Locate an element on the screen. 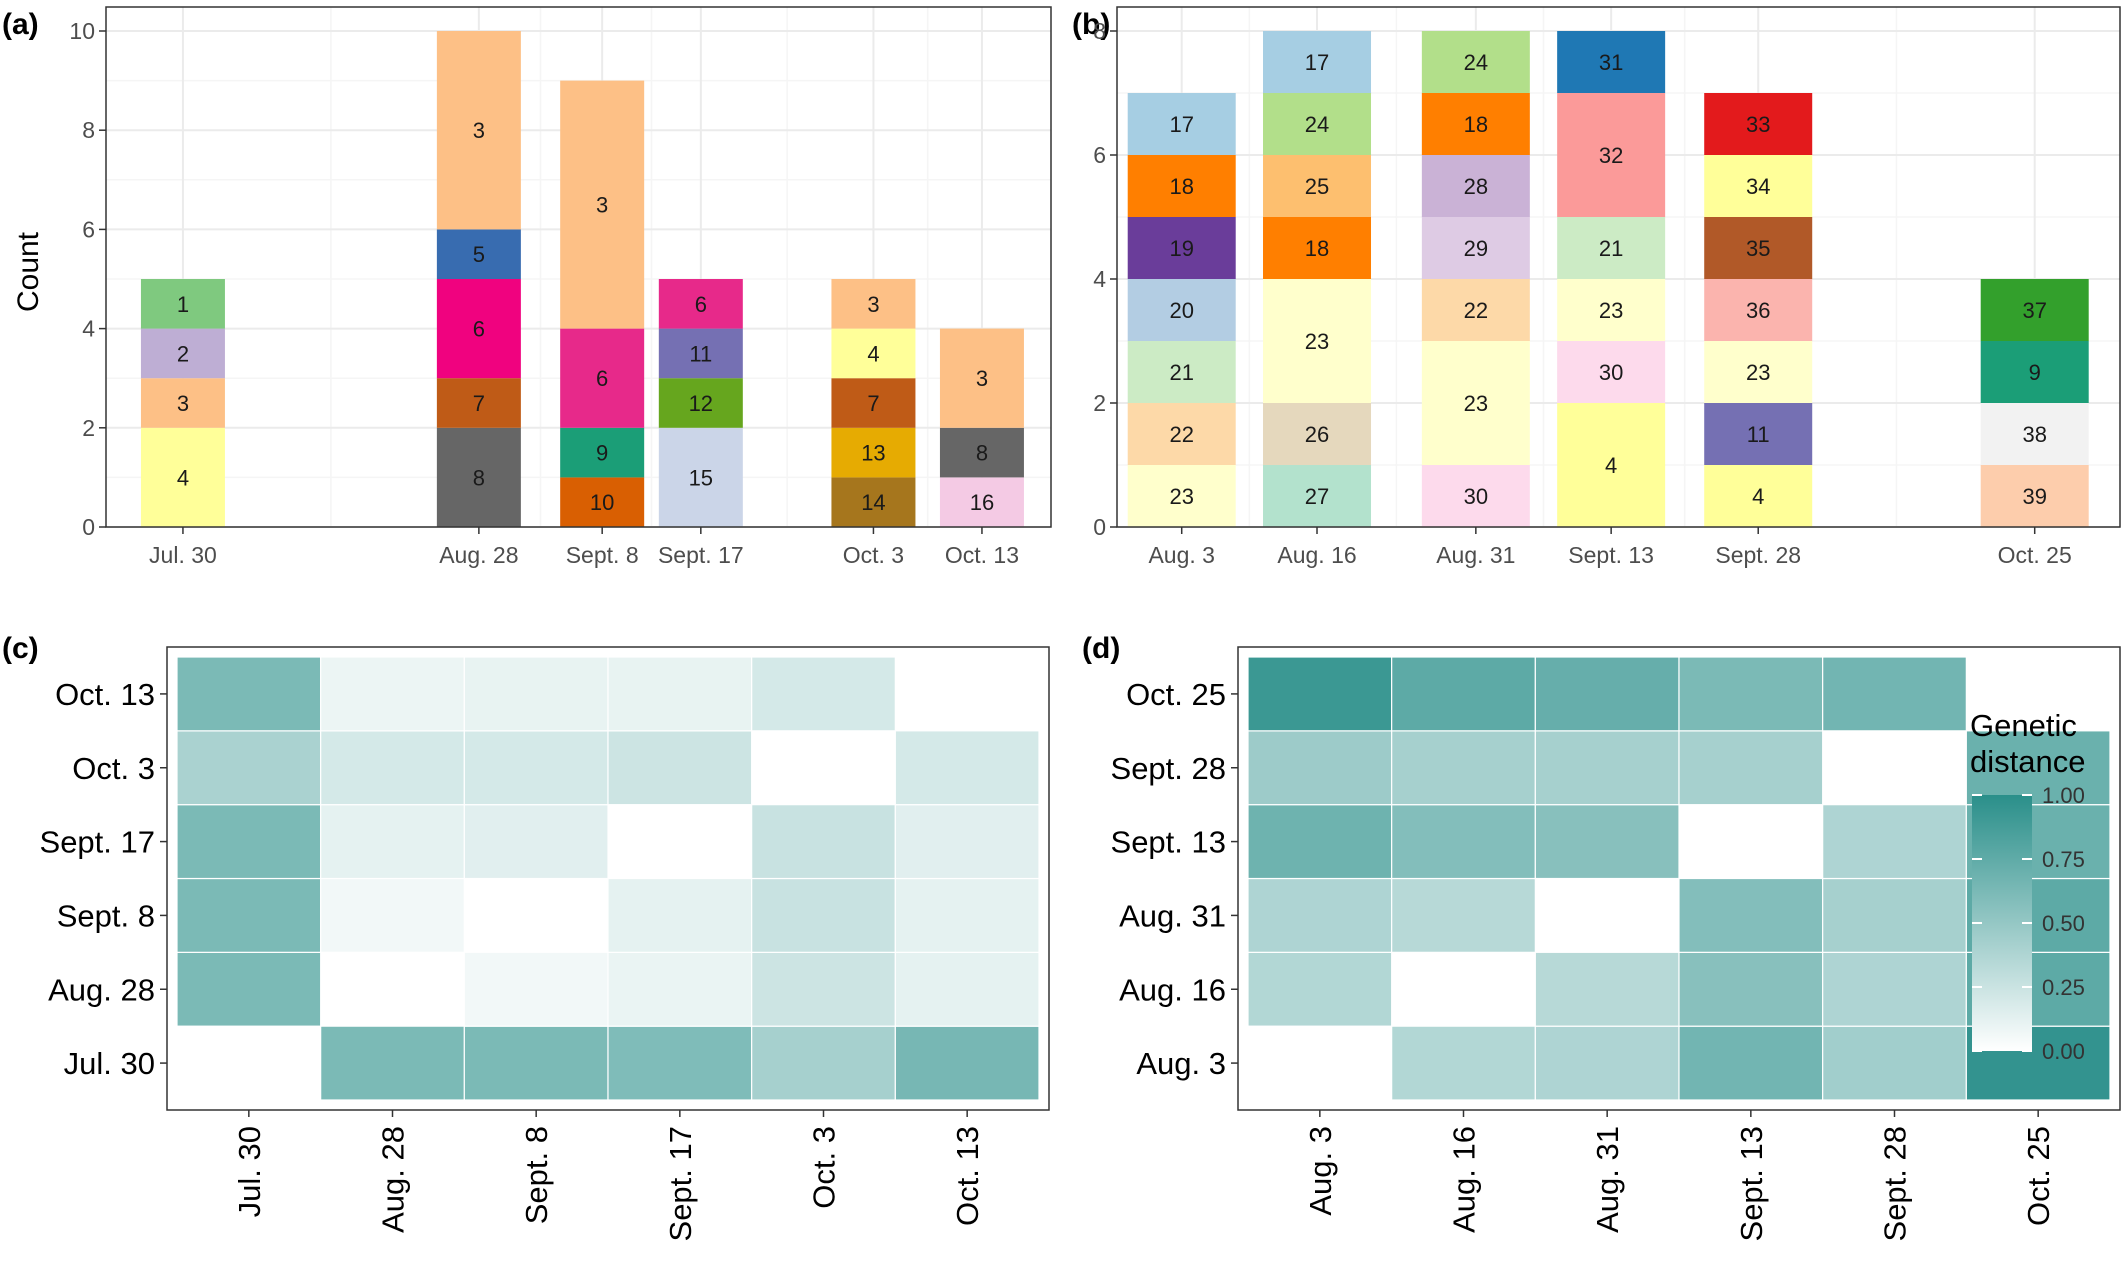 The height and width of the screenshot is (1261, 2128). panel-b-bar-label: 25 is located at coordinates (1317, 186).